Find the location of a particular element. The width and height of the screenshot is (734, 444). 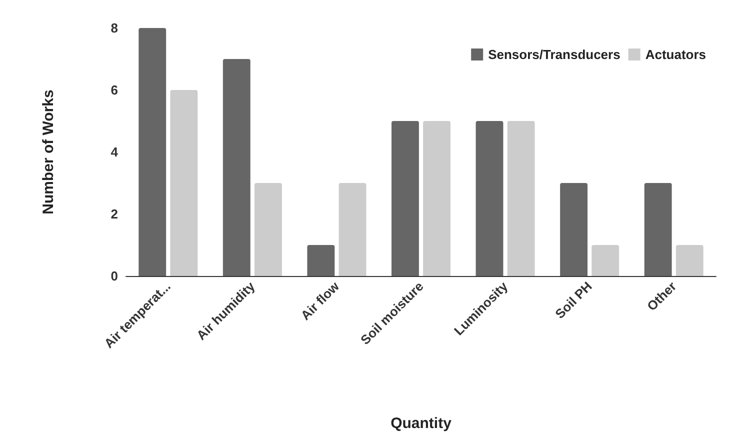

y-axis-title: Number of Works is located at coordinates (48, 152).